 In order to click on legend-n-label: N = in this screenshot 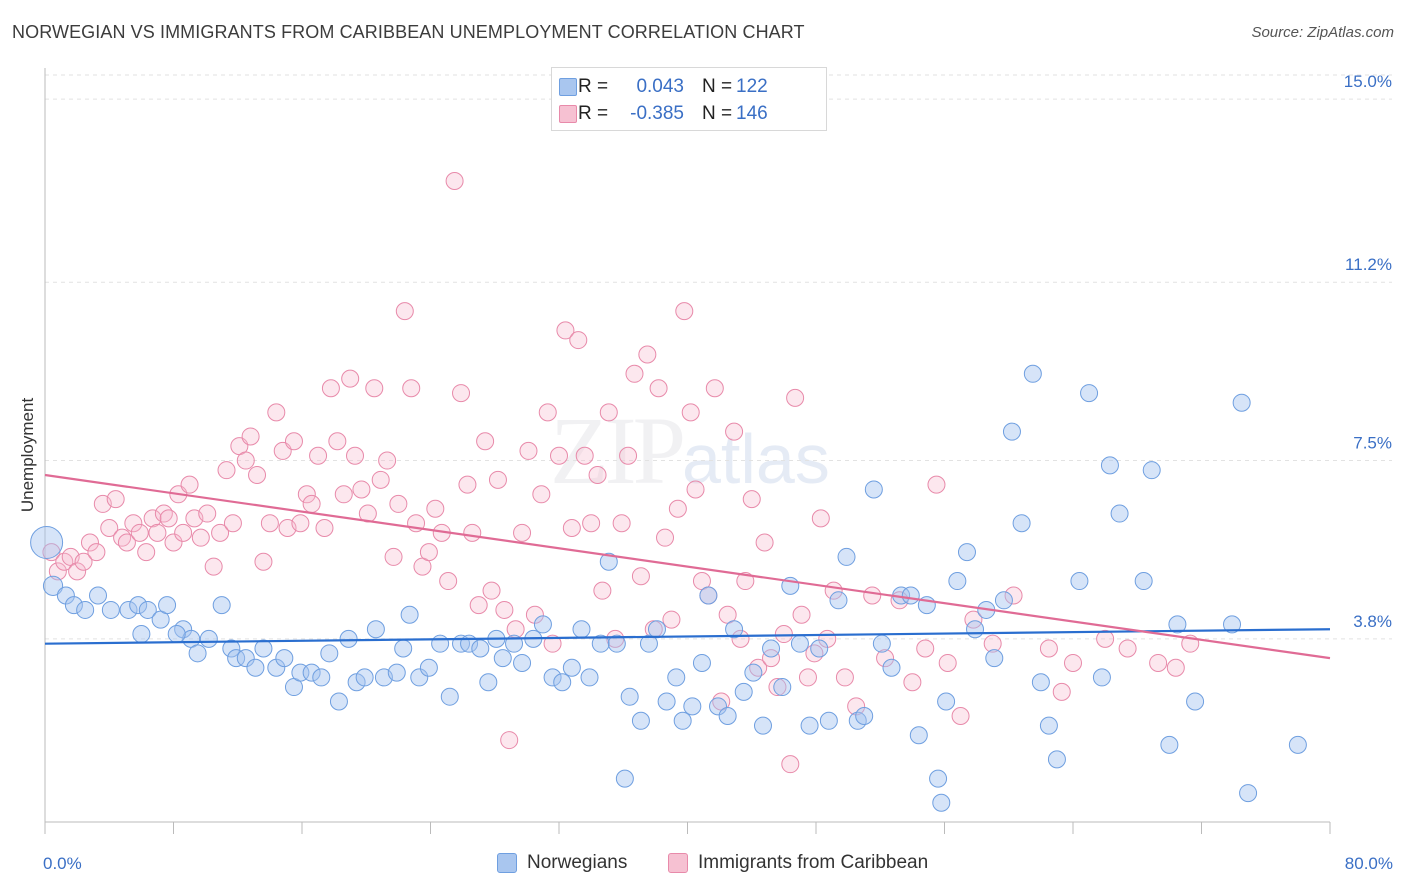, I will do `click(717, 113)`.